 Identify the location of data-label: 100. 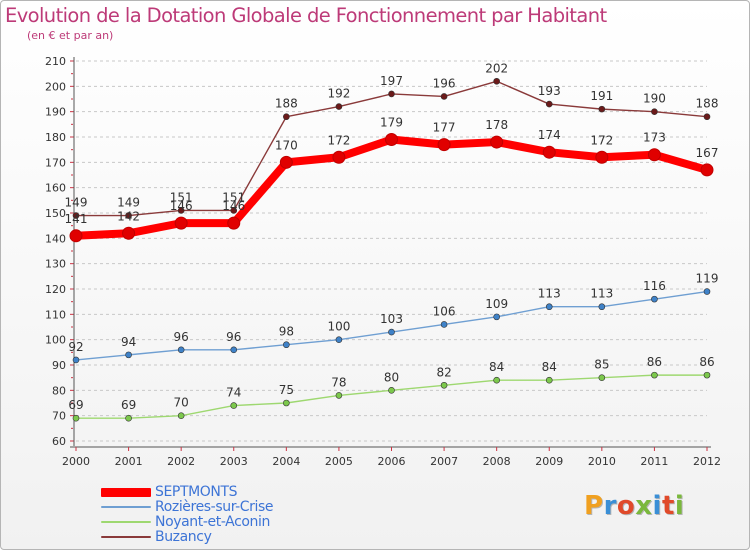
(338, 327).